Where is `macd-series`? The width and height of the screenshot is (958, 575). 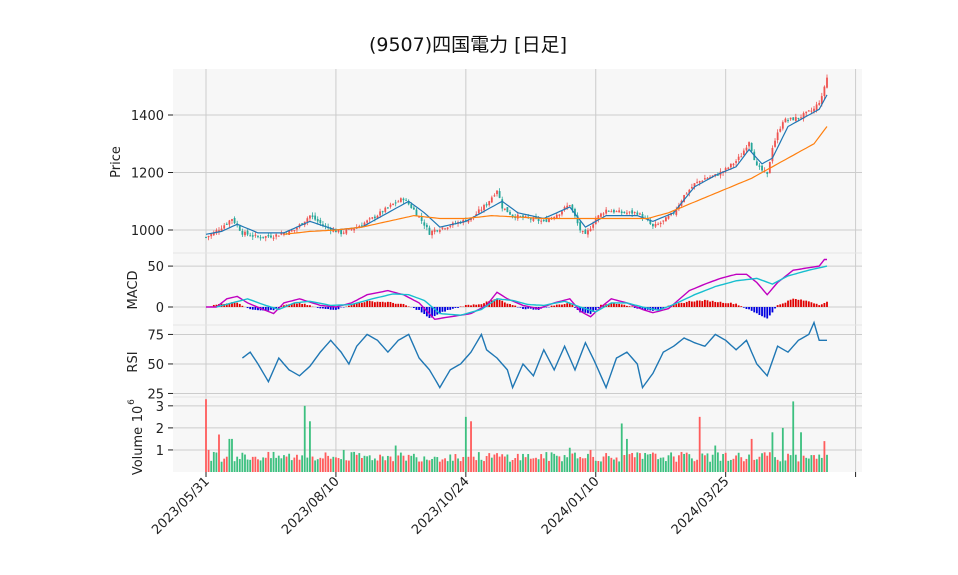 macd-series is located at coordinates (516, 289).